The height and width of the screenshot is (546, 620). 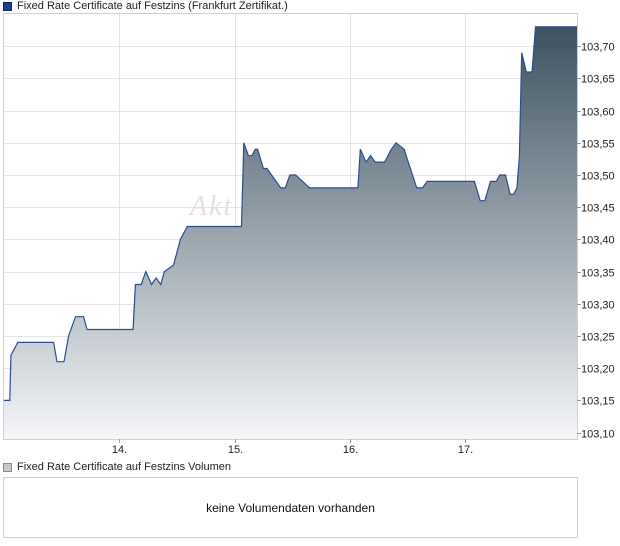 I want to click on price-legend-swatch, so click(x=7, y=6).